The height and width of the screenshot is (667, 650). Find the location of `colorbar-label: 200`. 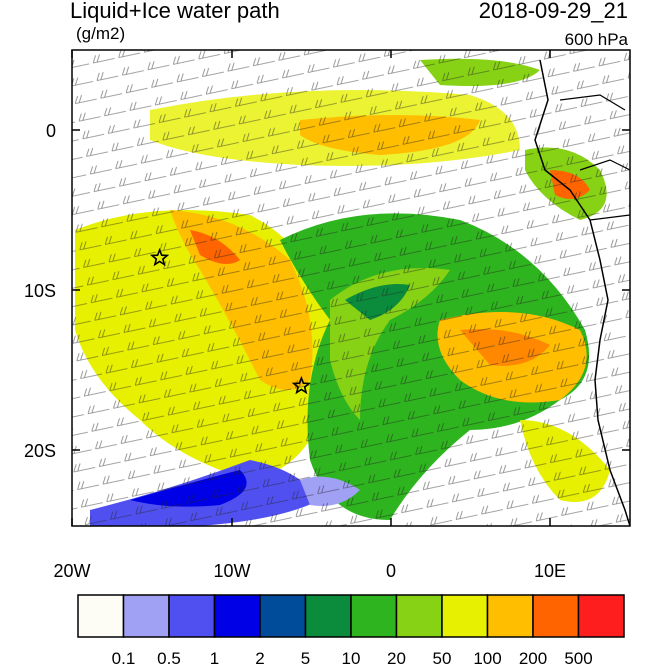

colorbar-label: 200 is located at coordinates (533, 658).